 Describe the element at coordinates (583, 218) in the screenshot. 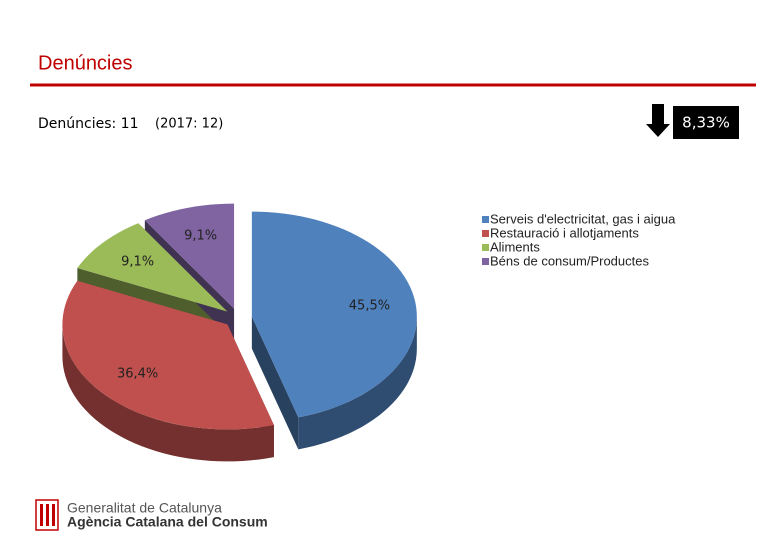

I see `legend-label: Serveis d'electricitat, gas i aigua` at that location.